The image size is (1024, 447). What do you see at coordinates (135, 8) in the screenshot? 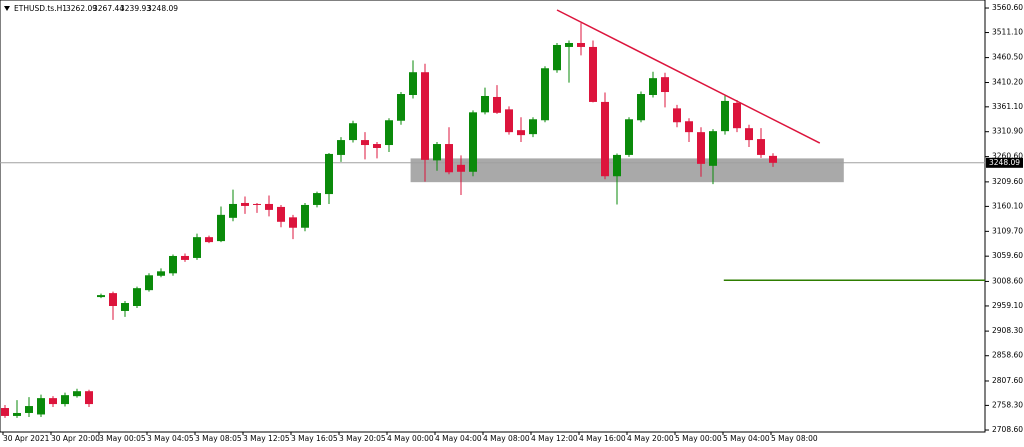
I see `header-low: 3239.93` at bounding box center [135, 8].